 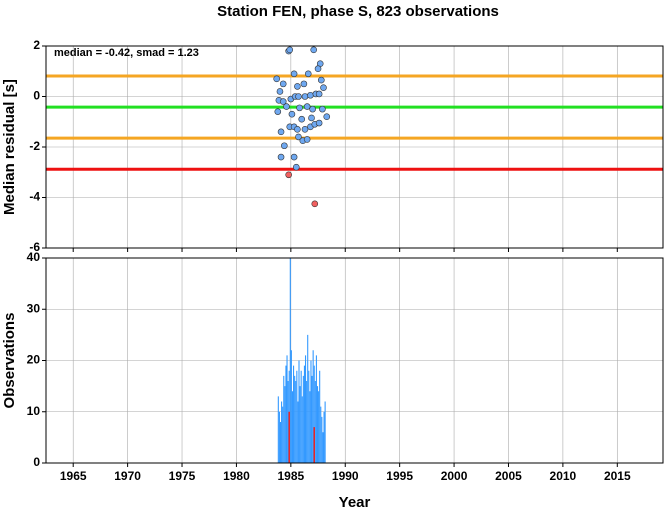 I want to click on x-tick-label: 1990, so click(x=345, y=476).